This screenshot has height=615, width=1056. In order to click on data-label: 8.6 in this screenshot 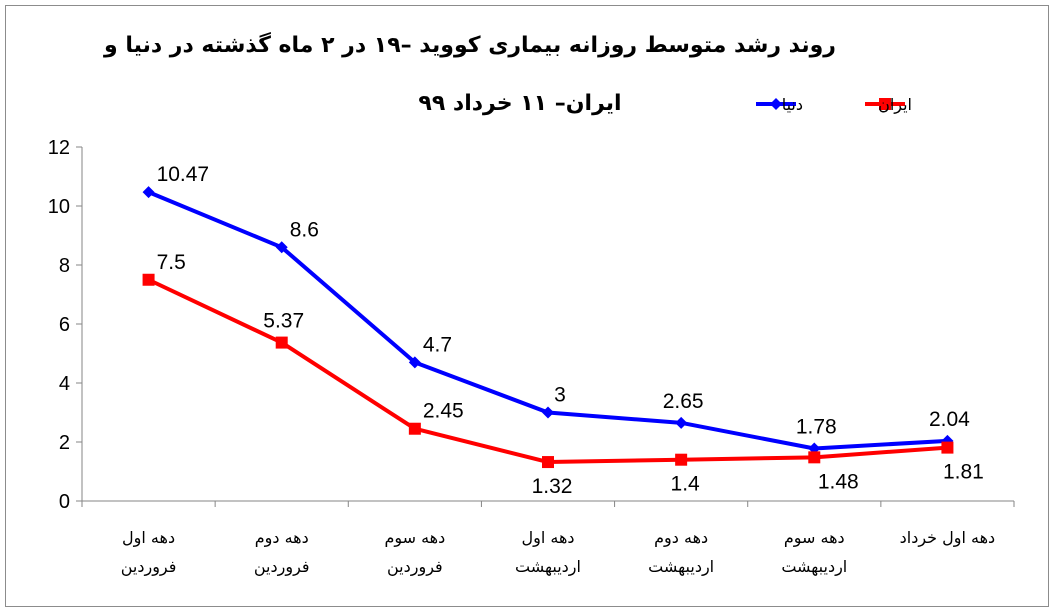, I will do `click(304, 229)`.